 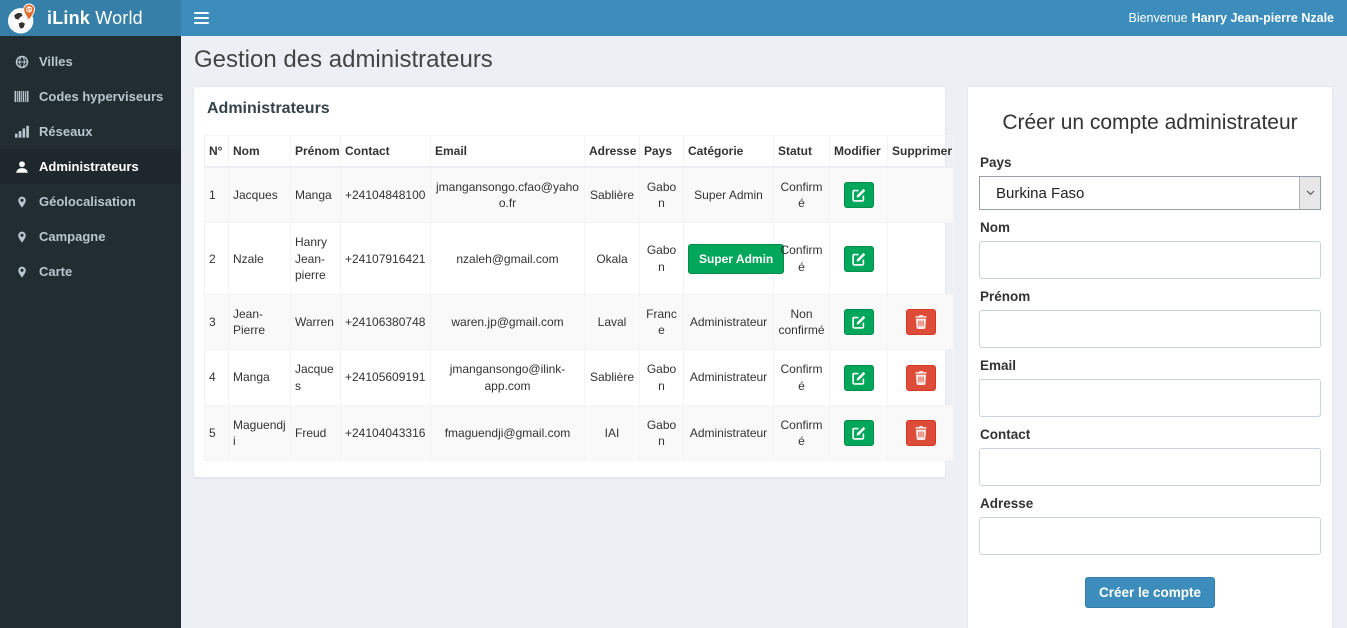 I want to click on contact-input, so click(x=1150, y=467).